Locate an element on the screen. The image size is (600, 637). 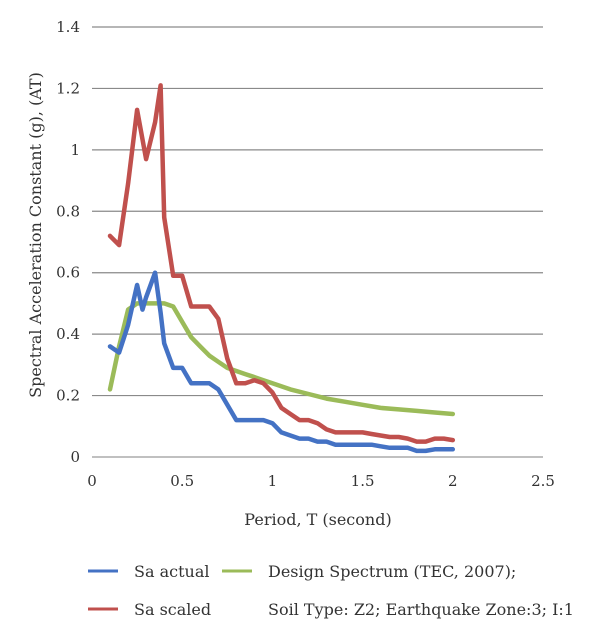
y-tick-label: 0.4 is located at coordinates (68, 334).